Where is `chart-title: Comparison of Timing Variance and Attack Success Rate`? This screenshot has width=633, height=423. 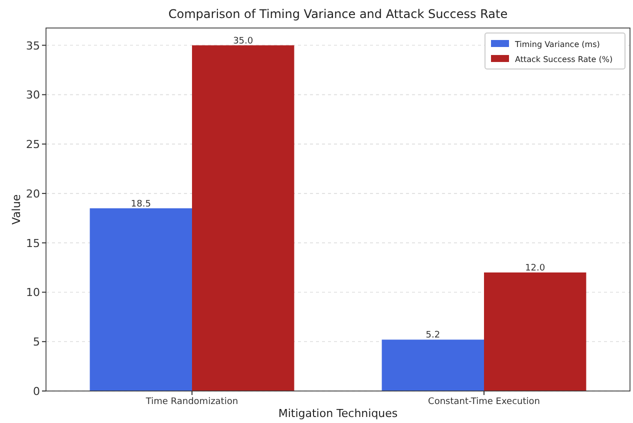 chart-title: Comparison of Timing Variance and Attack Success Rate is located at coordinates (338, 14).